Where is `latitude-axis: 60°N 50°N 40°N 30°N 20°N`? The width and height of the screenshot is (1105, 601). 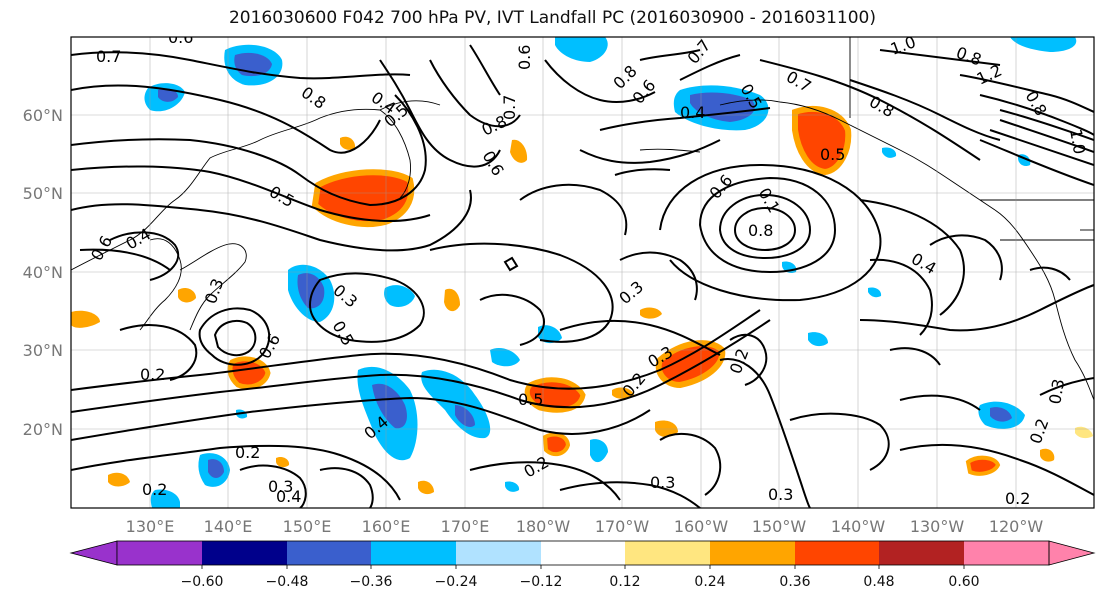 latitude-axis: 60°N 50°N 40°N 30°N 20°N is located at coordinates (43, 272).